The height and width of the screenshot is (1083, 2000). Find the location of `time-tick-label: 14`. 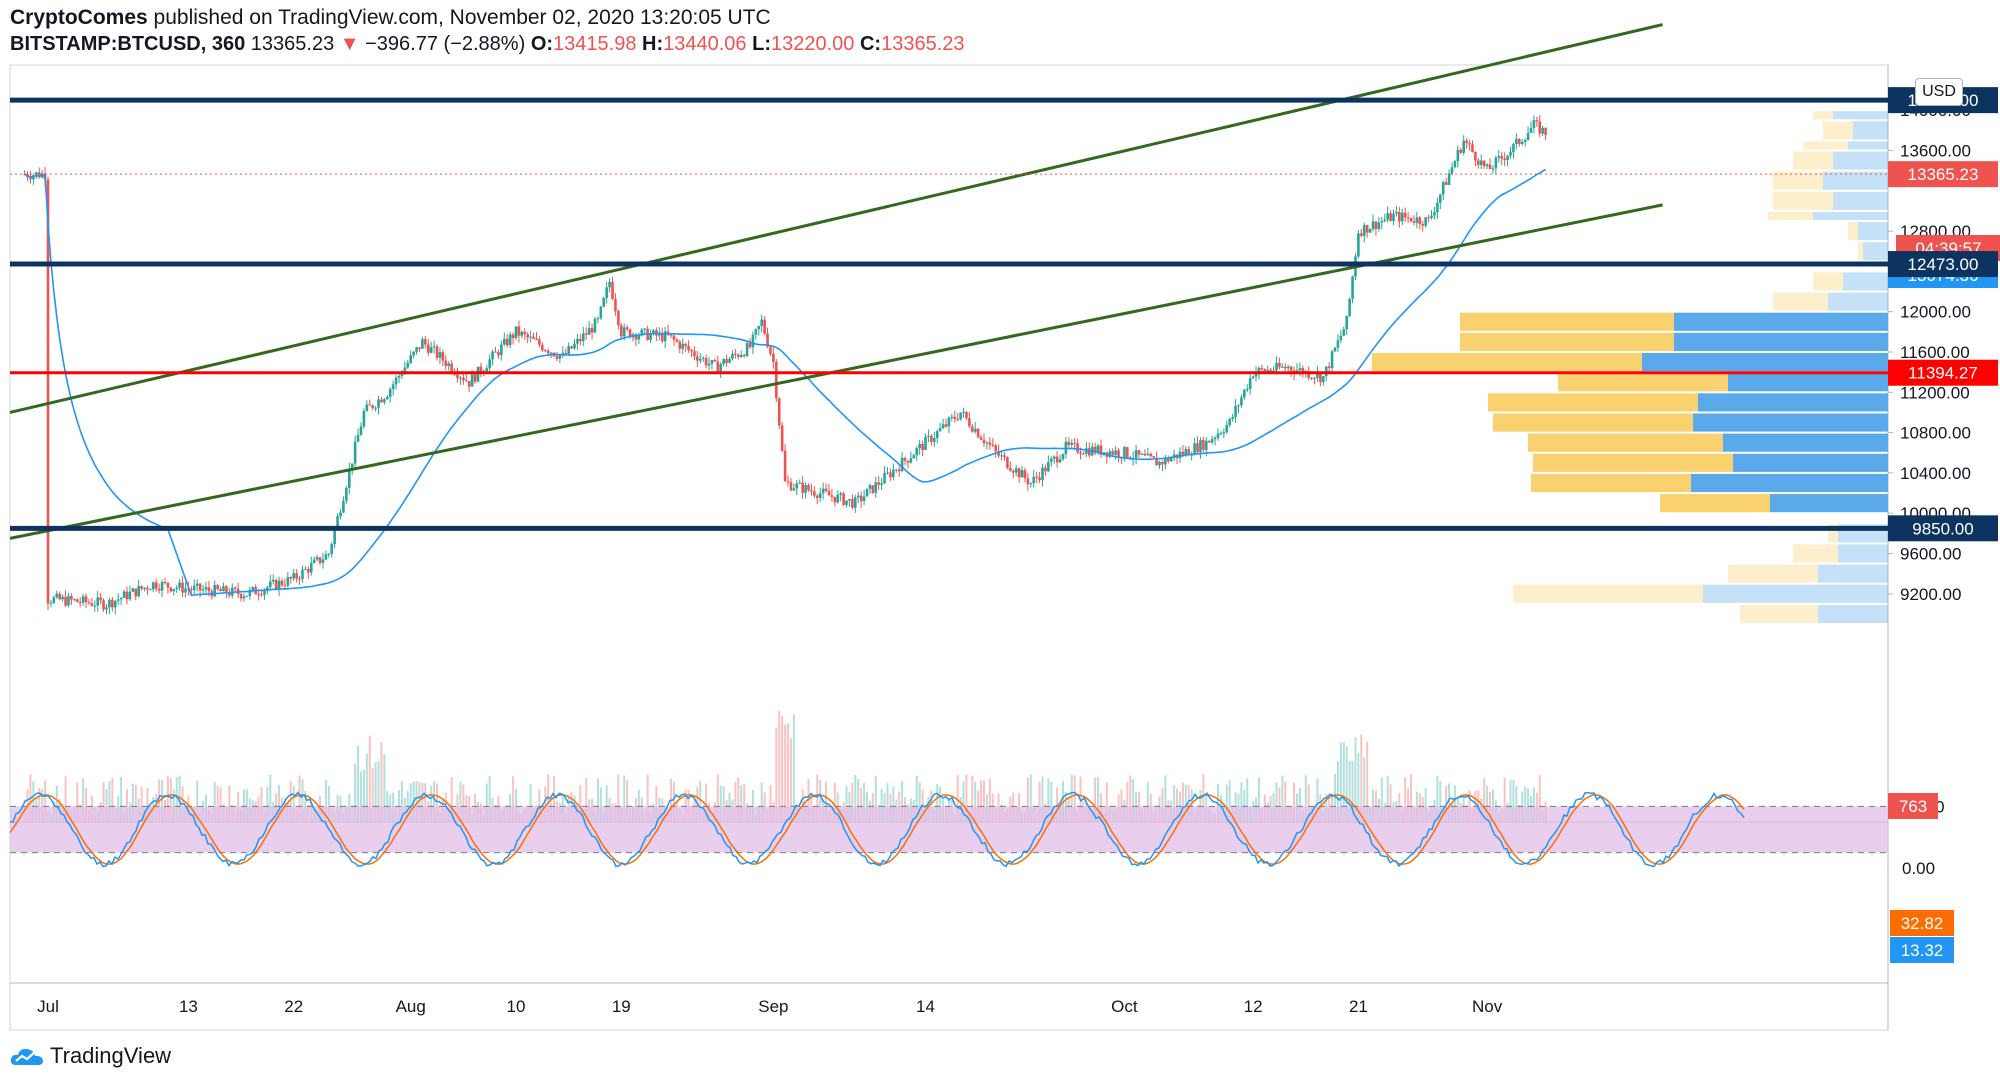

time-tick-label: 14 is located at coordinates (925, 1006).